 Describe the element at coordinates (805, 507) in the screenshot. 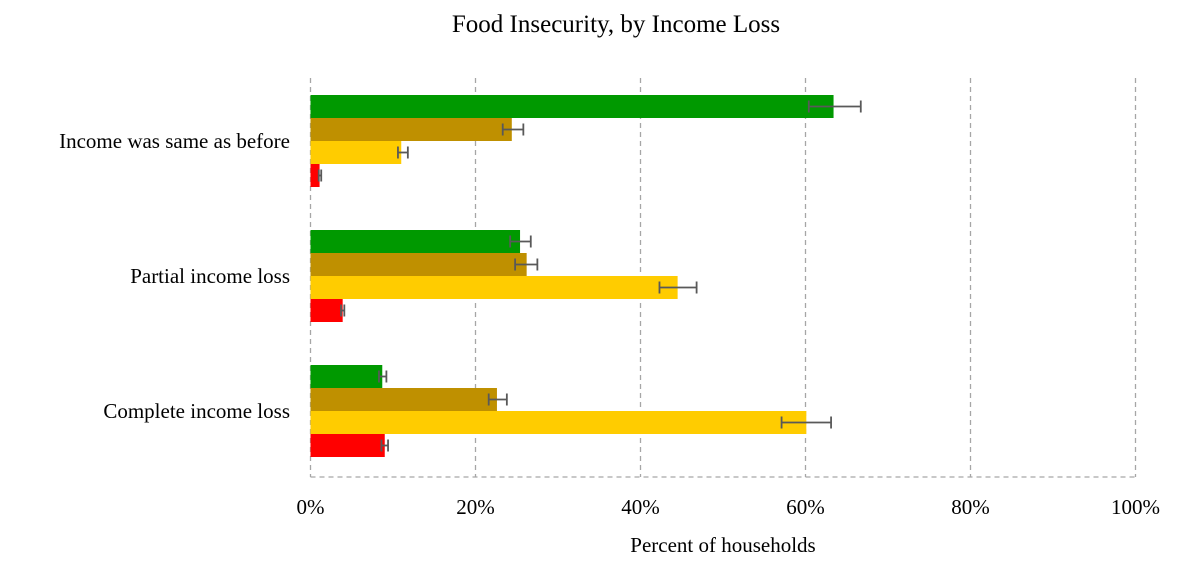

I see `x-tick-label: 60%` at that location.